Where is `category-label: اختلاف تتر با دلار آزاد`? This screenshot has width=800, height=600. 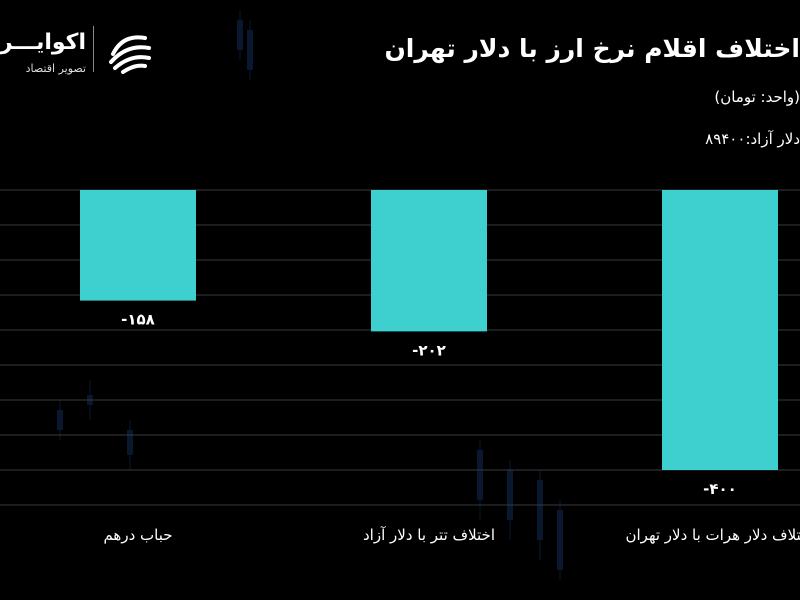 category-label: اختلاف تتر با دلار آزاد is located at coordinates (429, 535).